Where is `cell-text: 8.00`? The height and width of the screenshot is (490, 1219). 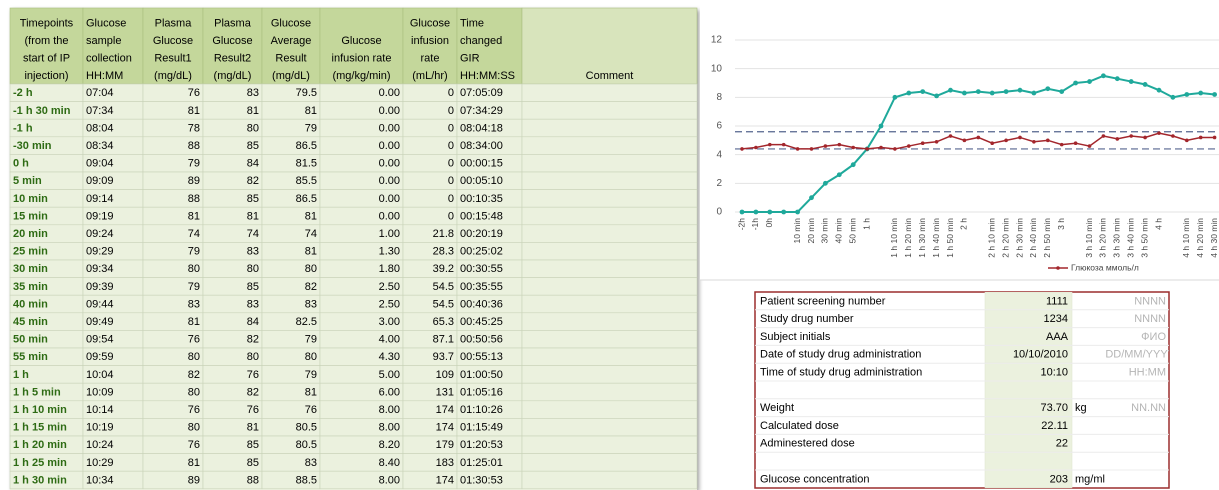 cell-text: 8.00 is located at coordinates (389, 480).